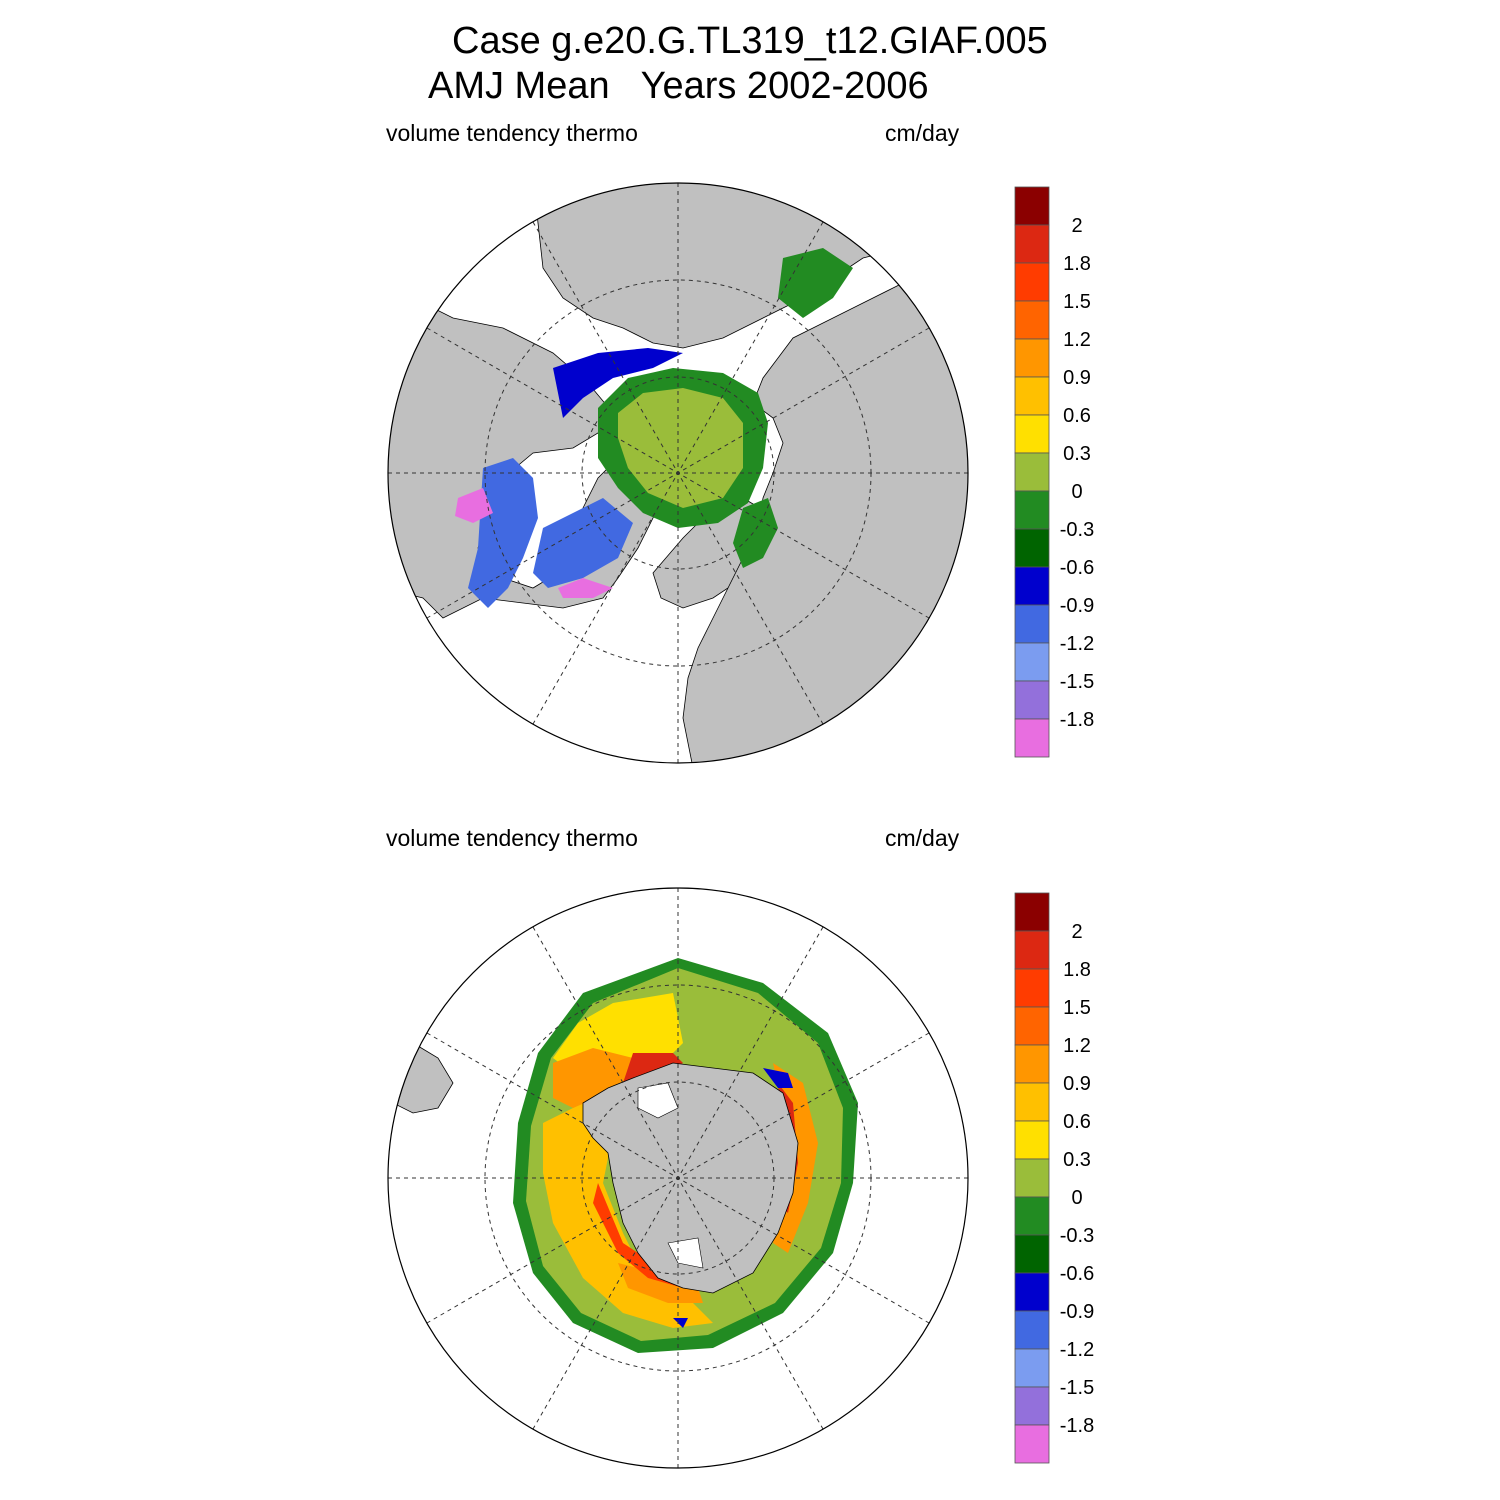  I want to click on north-colorbar-tick-label: 1.5, so click(1077, 302).